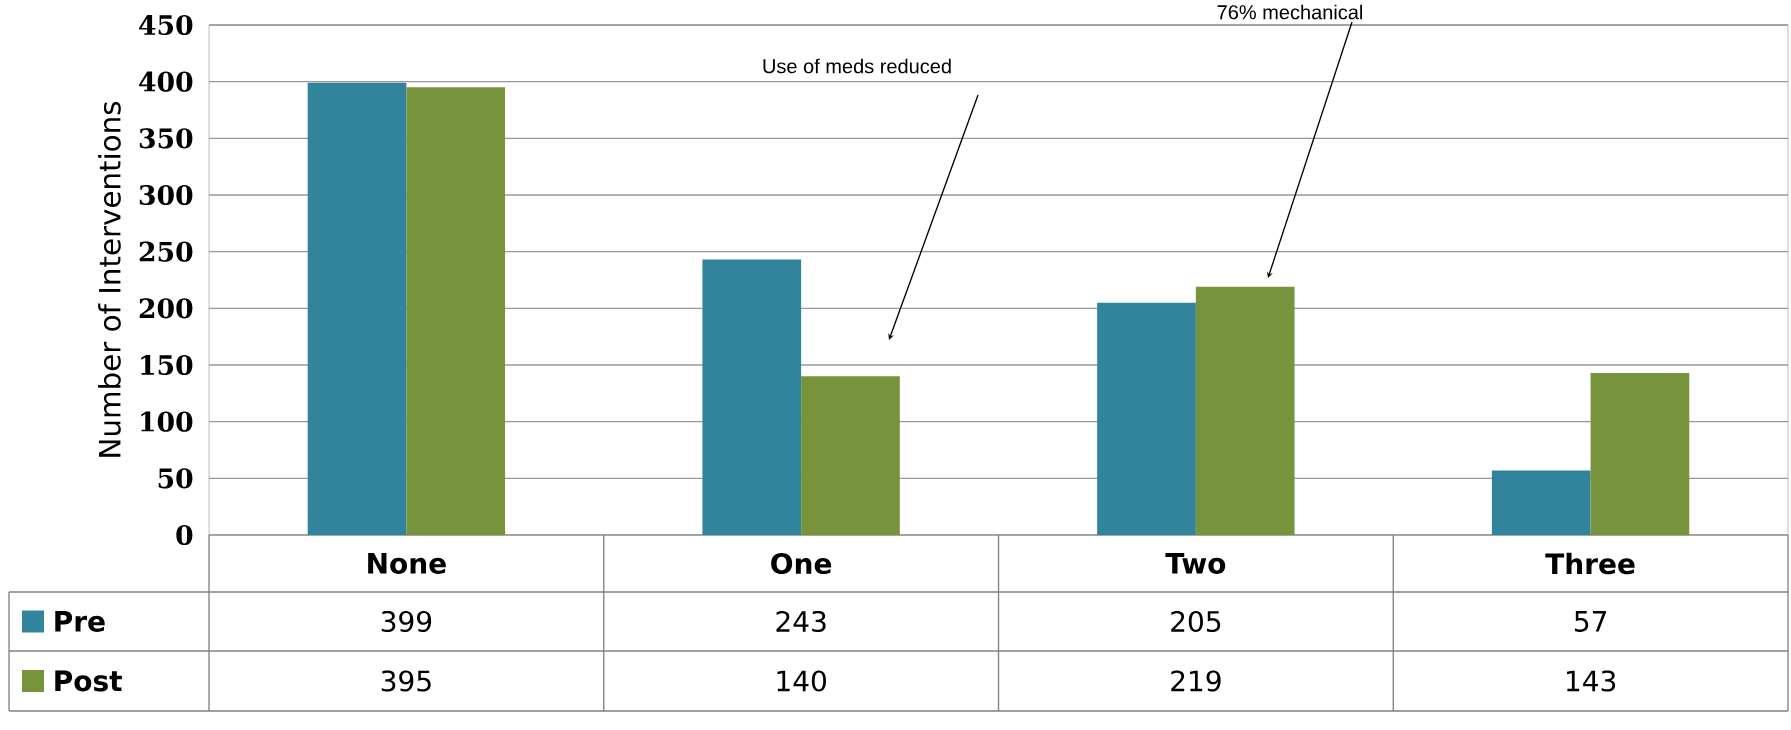  Describe the element at coordinates (801, 681) in the screenshot. I see `data-label: 140` at that location.